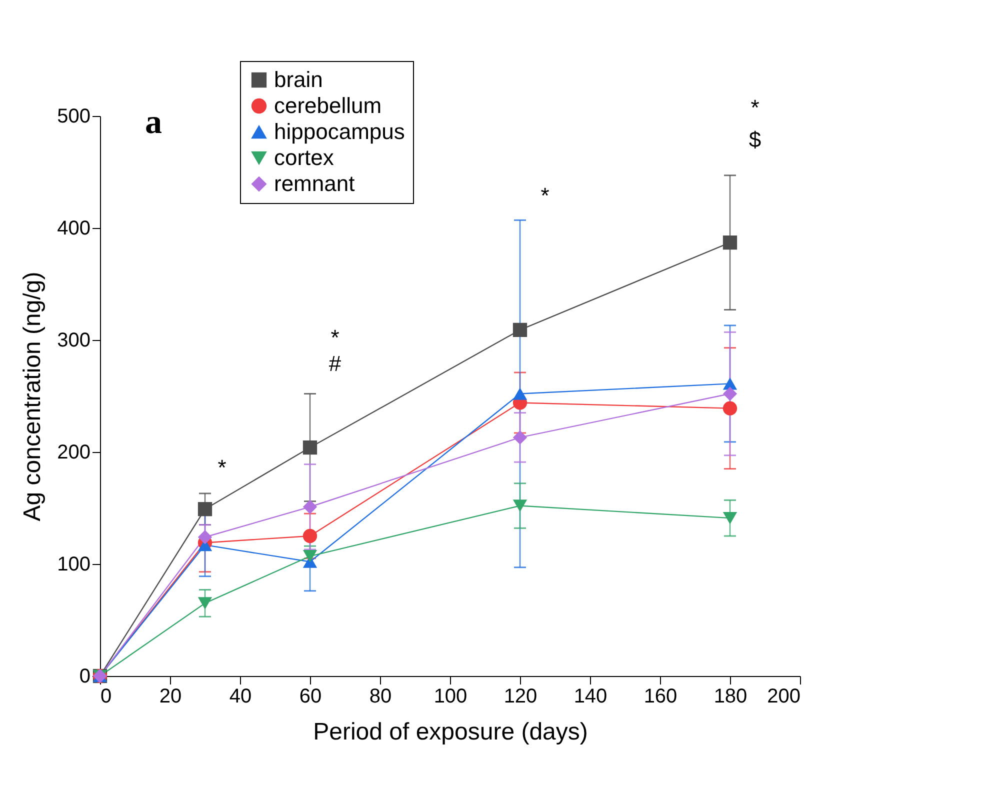  I want to click on x-tick-label: 100, so click(451, 697).